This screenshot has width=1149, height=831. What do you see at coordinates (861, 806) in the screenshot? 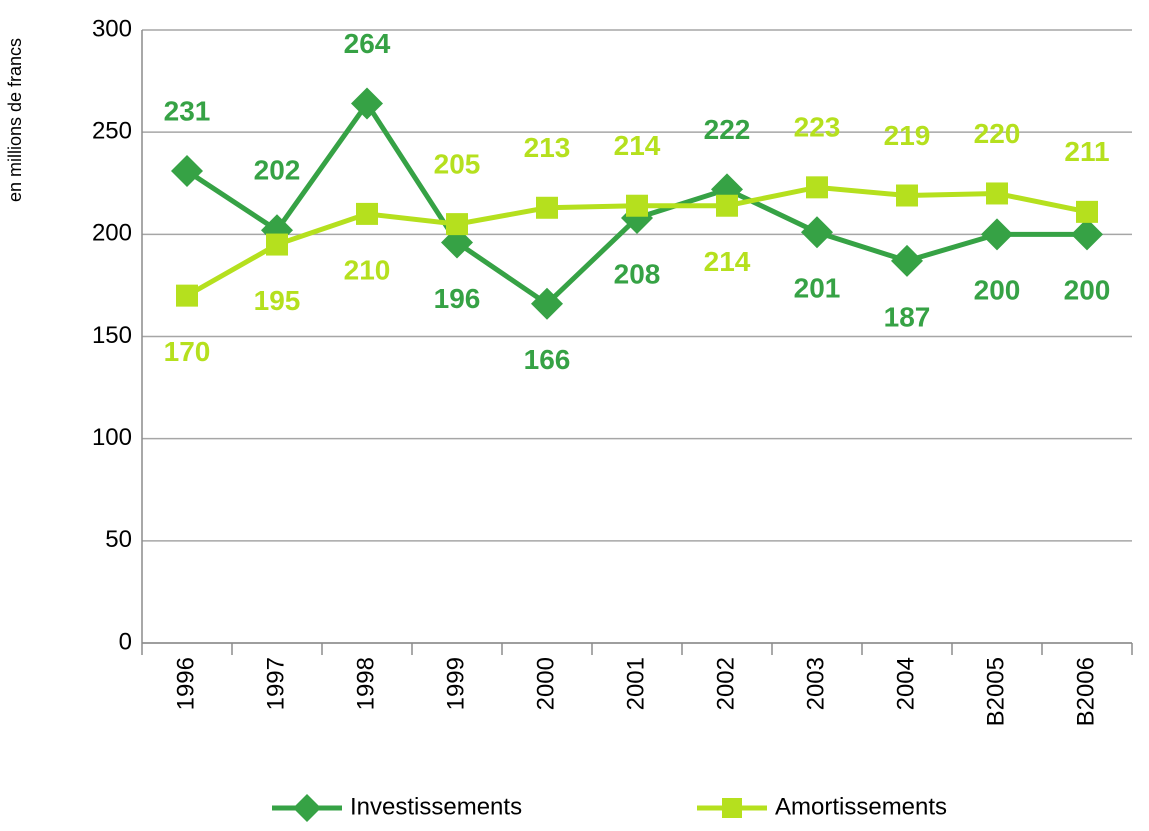
I see `legend-label: Amortissements` at bounding box center [861, 806].